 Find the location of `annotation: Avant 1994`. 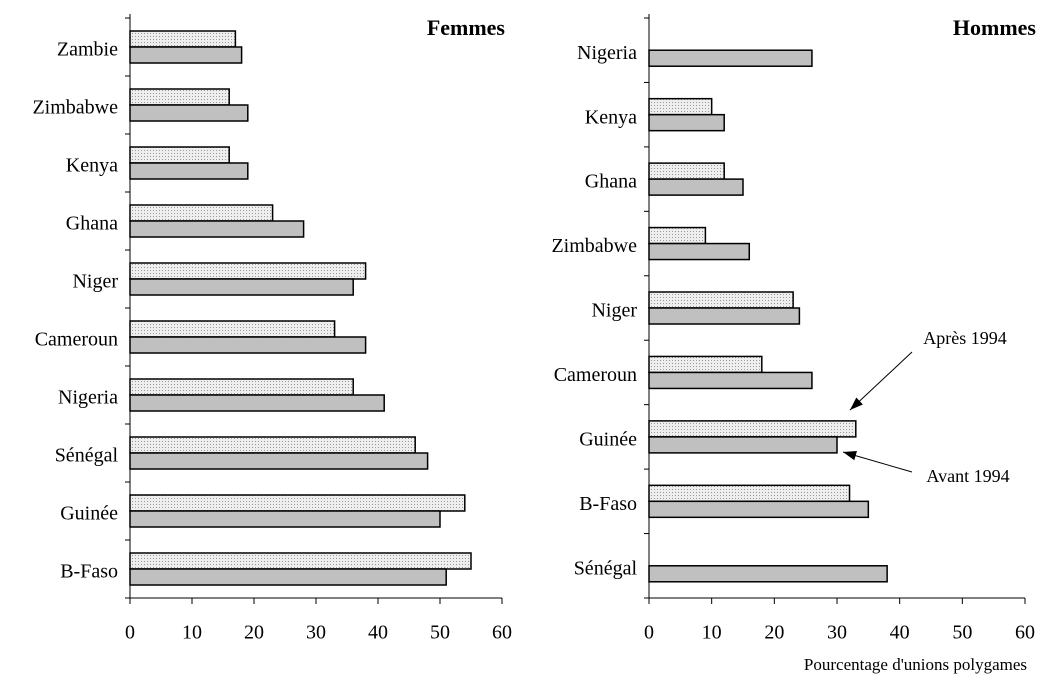

annotation: Avant 1994 is located at coordinates (967, 476).